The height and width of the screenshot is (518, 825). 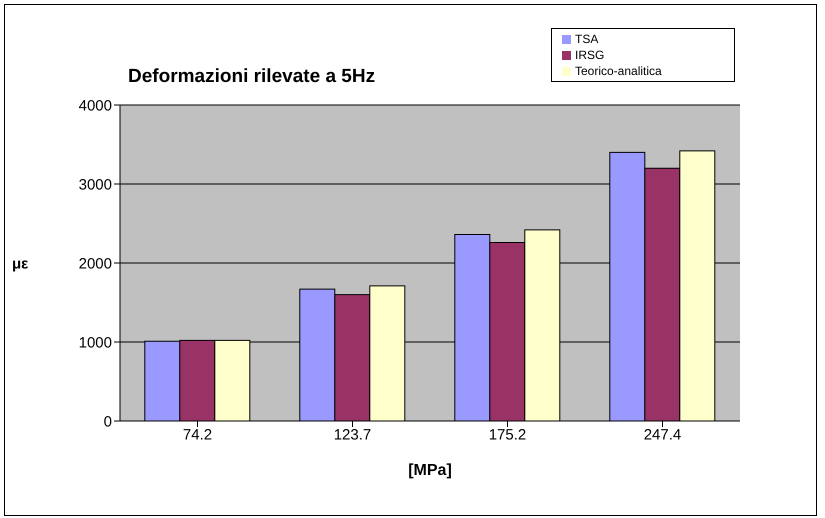 What do you see at coordinates (589, 55) in the screenshot?
I see `legend-label: IRSG` at bounding box center [589, 55].